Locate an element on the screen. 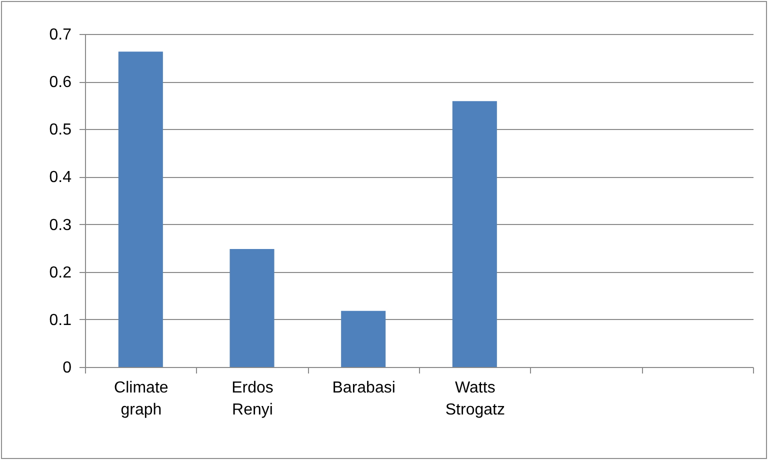 The width and height of the screenshot is (770, 462). y-tick-label: 0.7 is located at coordinates (60, 35).